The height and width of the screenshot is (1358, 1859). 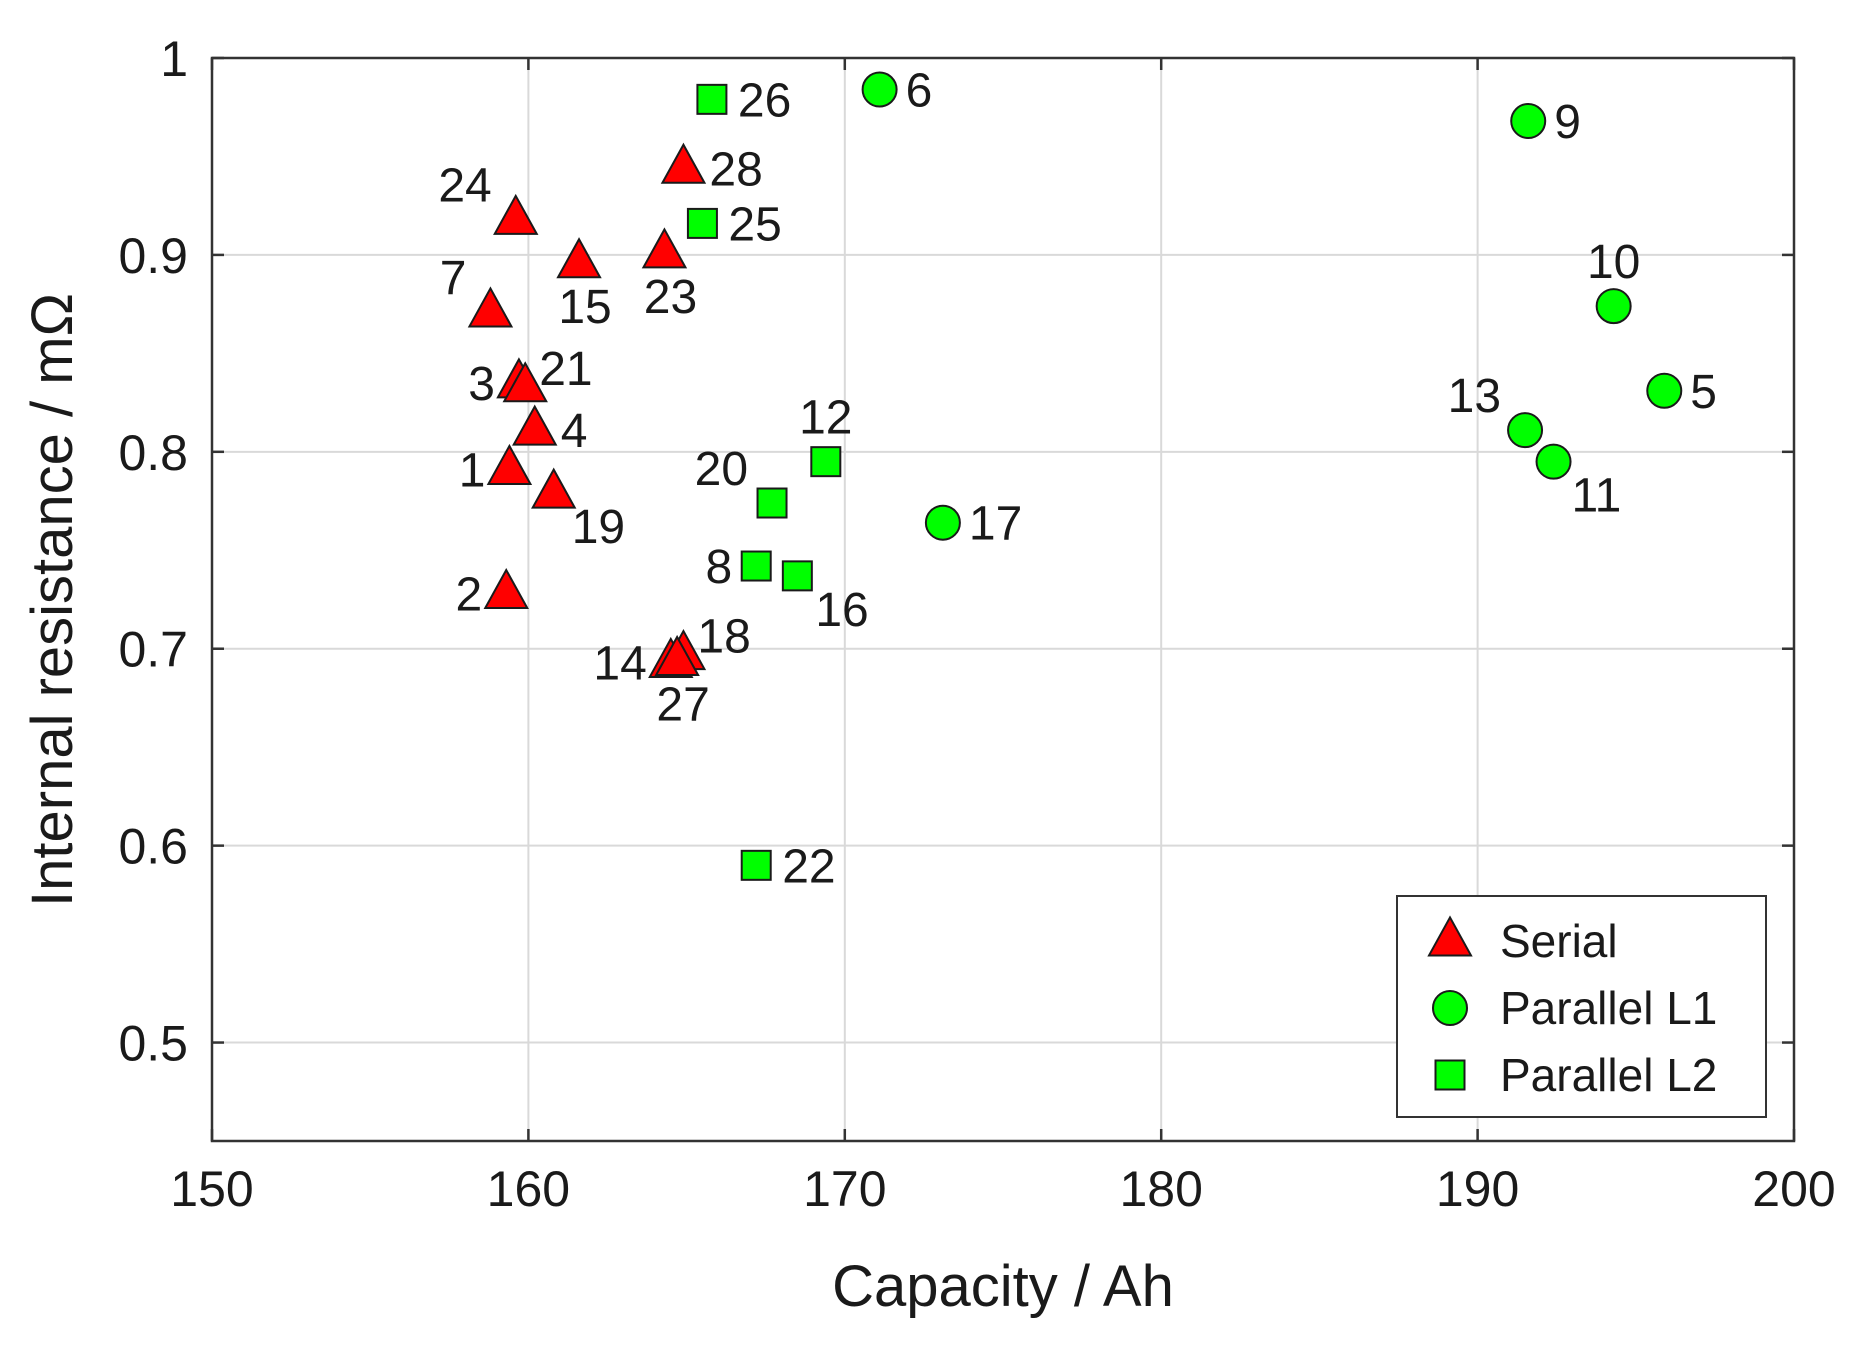 What do you see at coordinates (1450, 1008) in the screenshot?
I see `legend-circle-icon` at bounding box center [1450, 1008].